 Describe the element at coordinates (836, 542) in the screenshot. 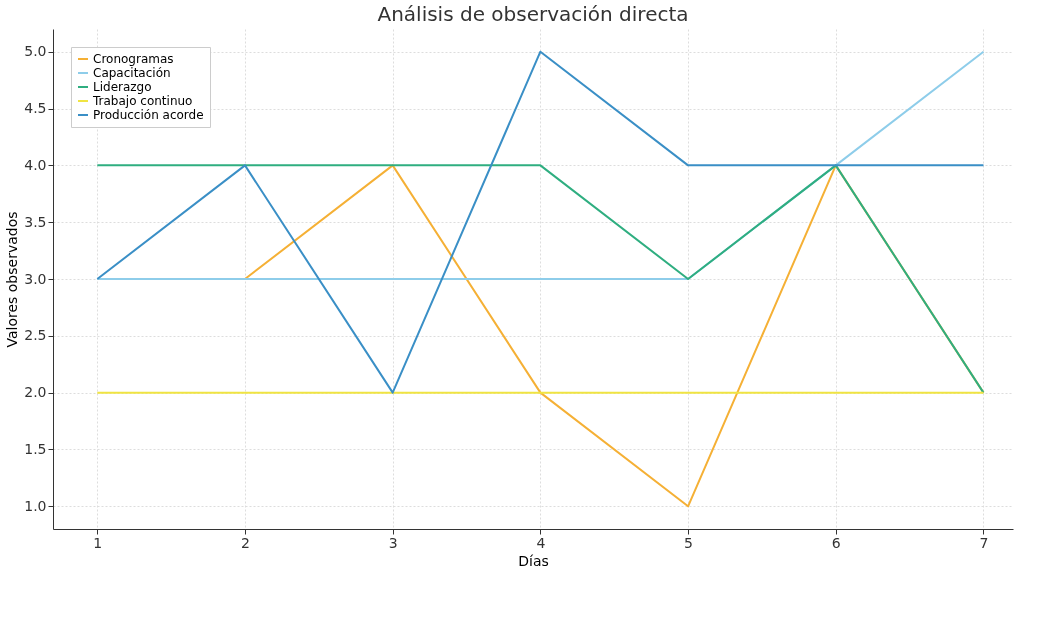

I see `x-tick-label: 6` at that location.